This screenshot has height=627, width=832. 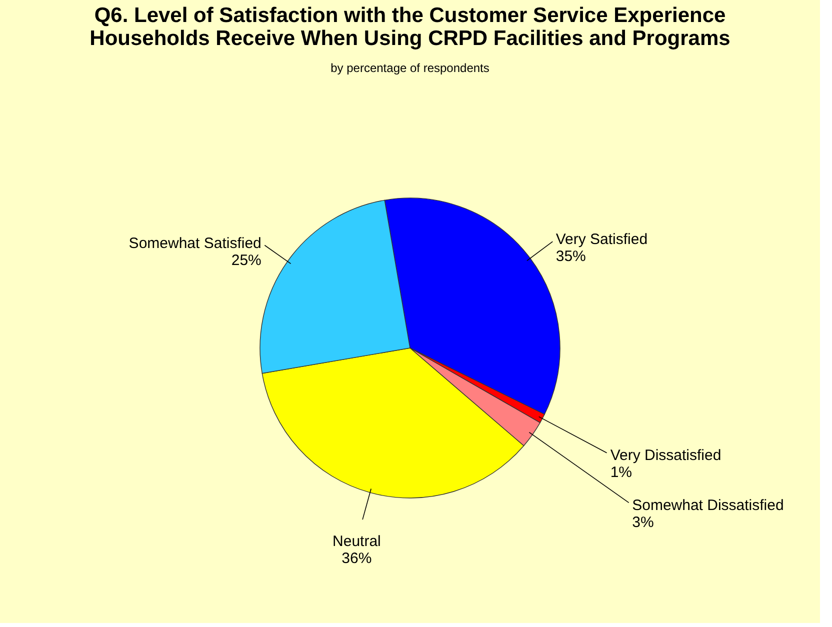 What do you see at coordinates (410, 38) in the screenshot?
I see `text: Households Receive When Using CRPD Facilities and Programs` at bounding box center [410, 38].